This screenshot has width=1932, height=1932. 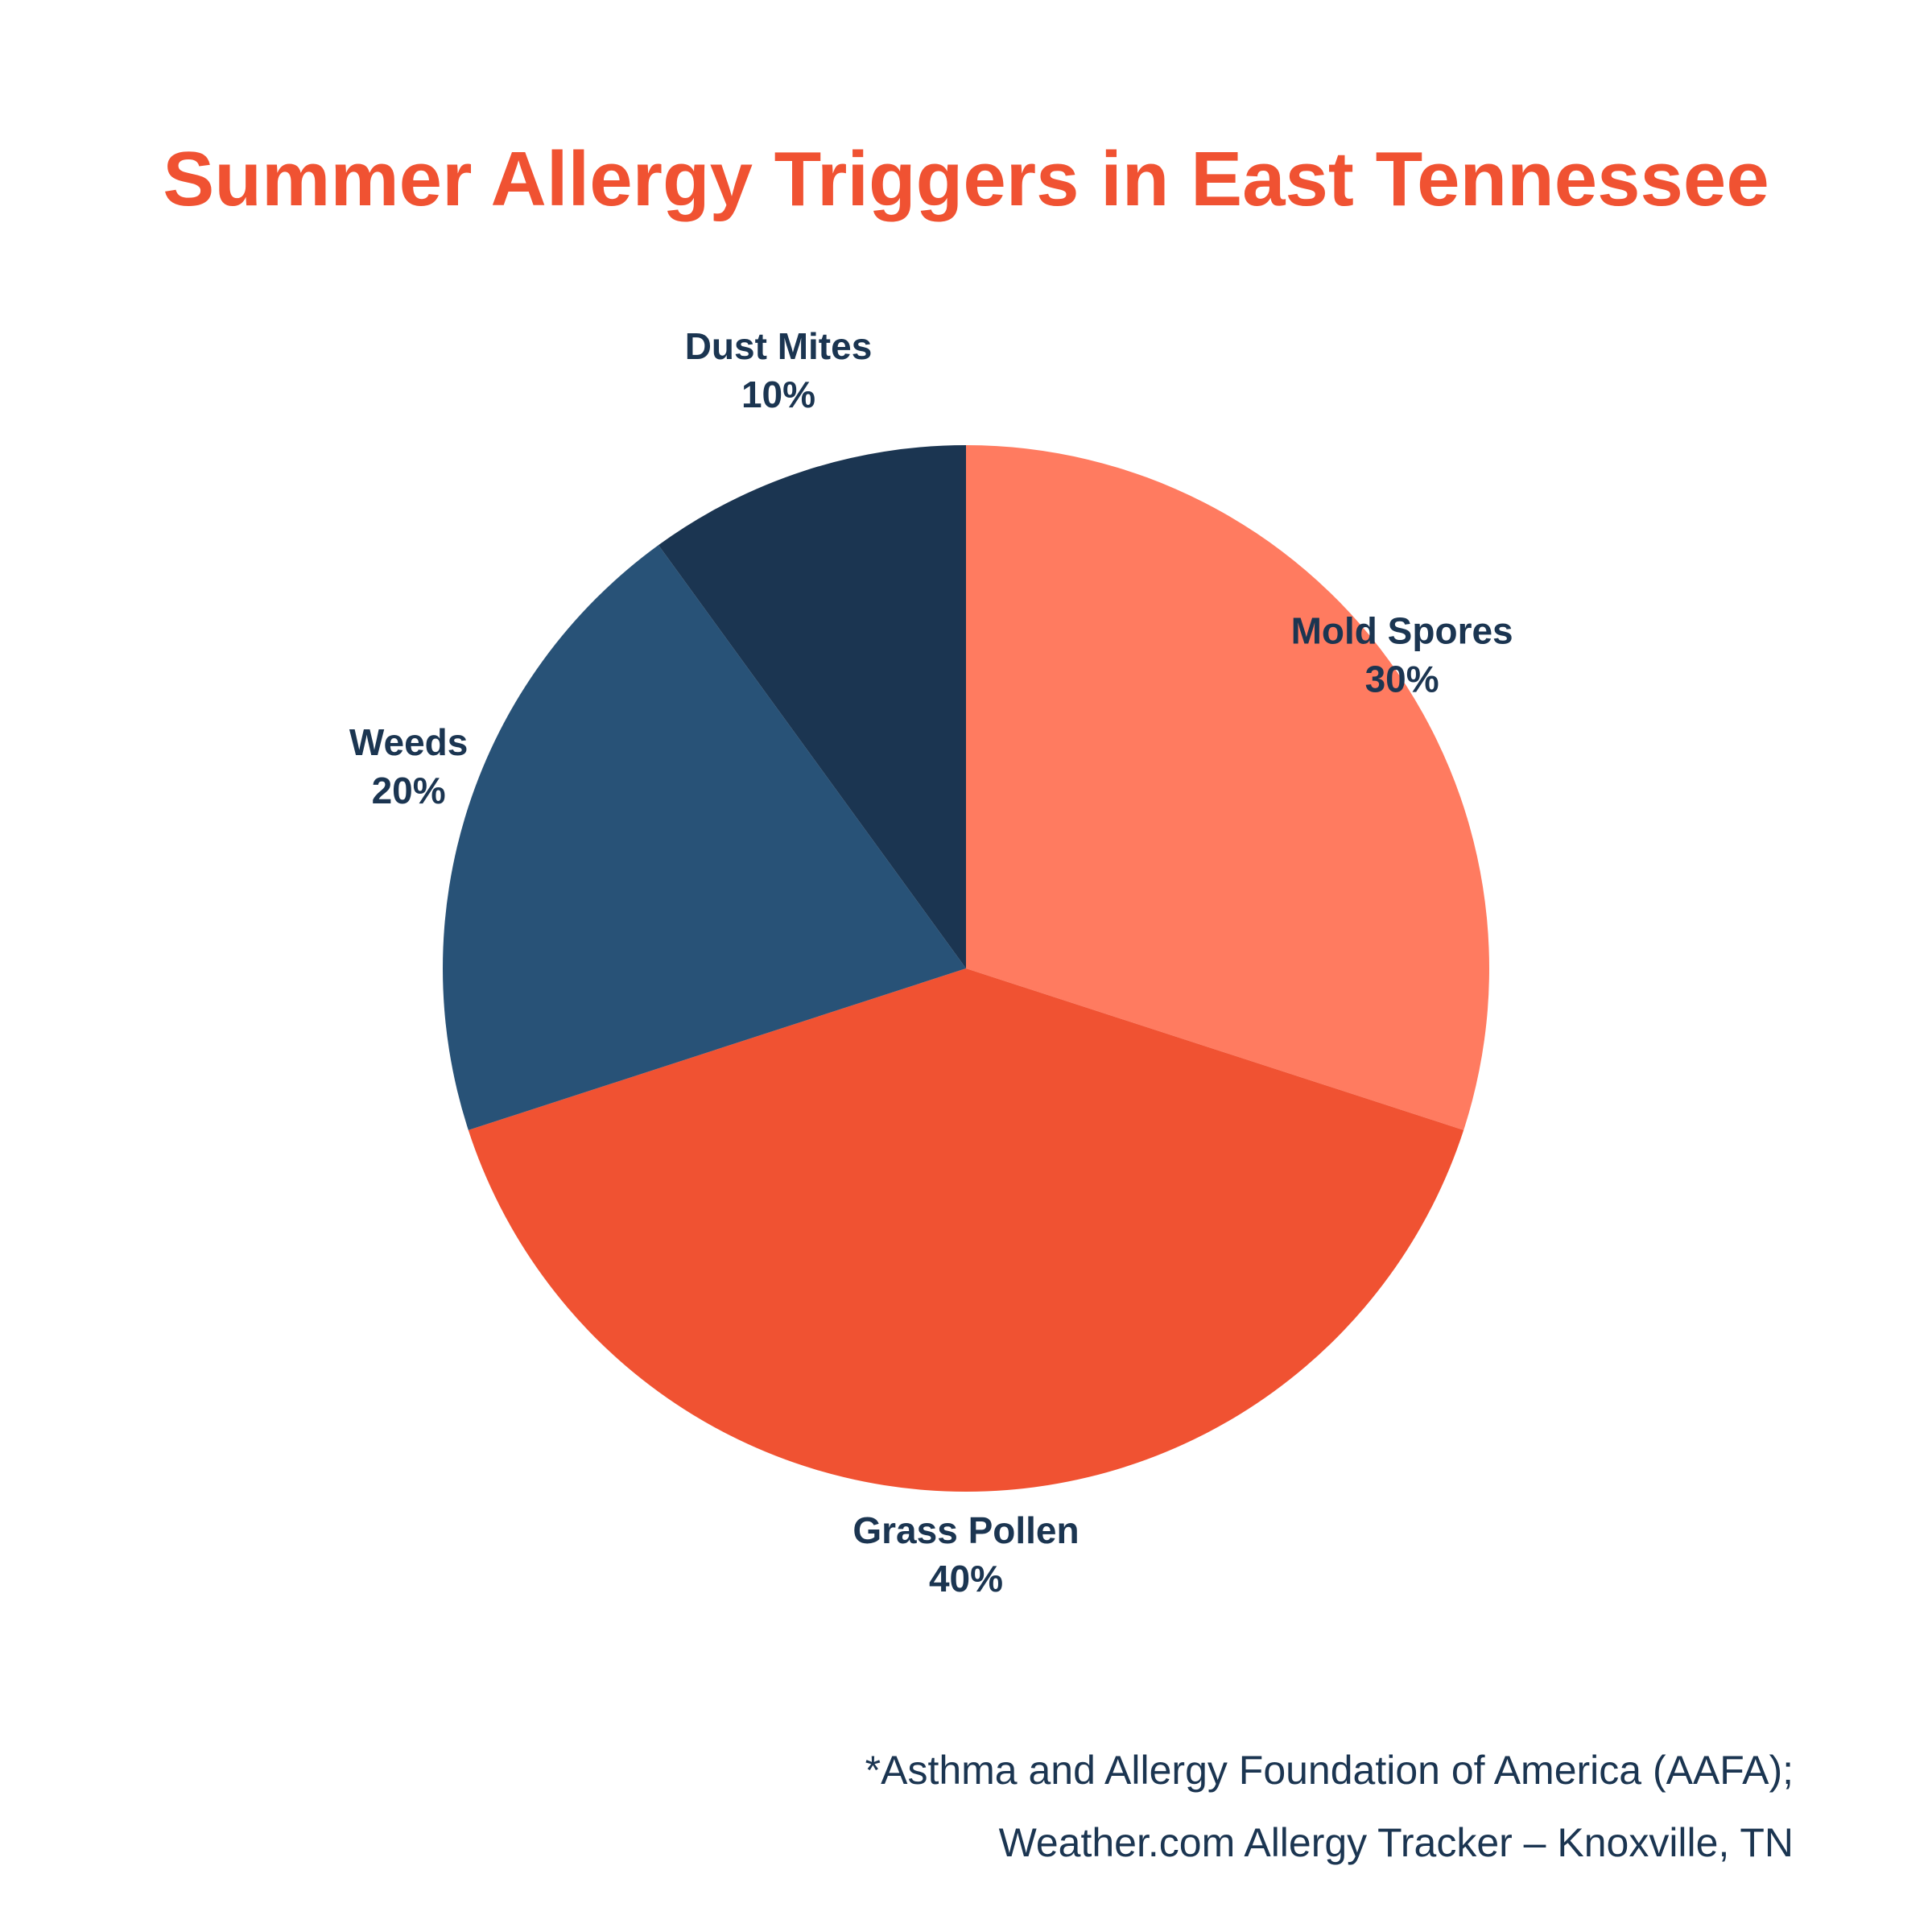 I want to click on slice-label-dust-mites: Dust Mites, so click(x=779, y=346).